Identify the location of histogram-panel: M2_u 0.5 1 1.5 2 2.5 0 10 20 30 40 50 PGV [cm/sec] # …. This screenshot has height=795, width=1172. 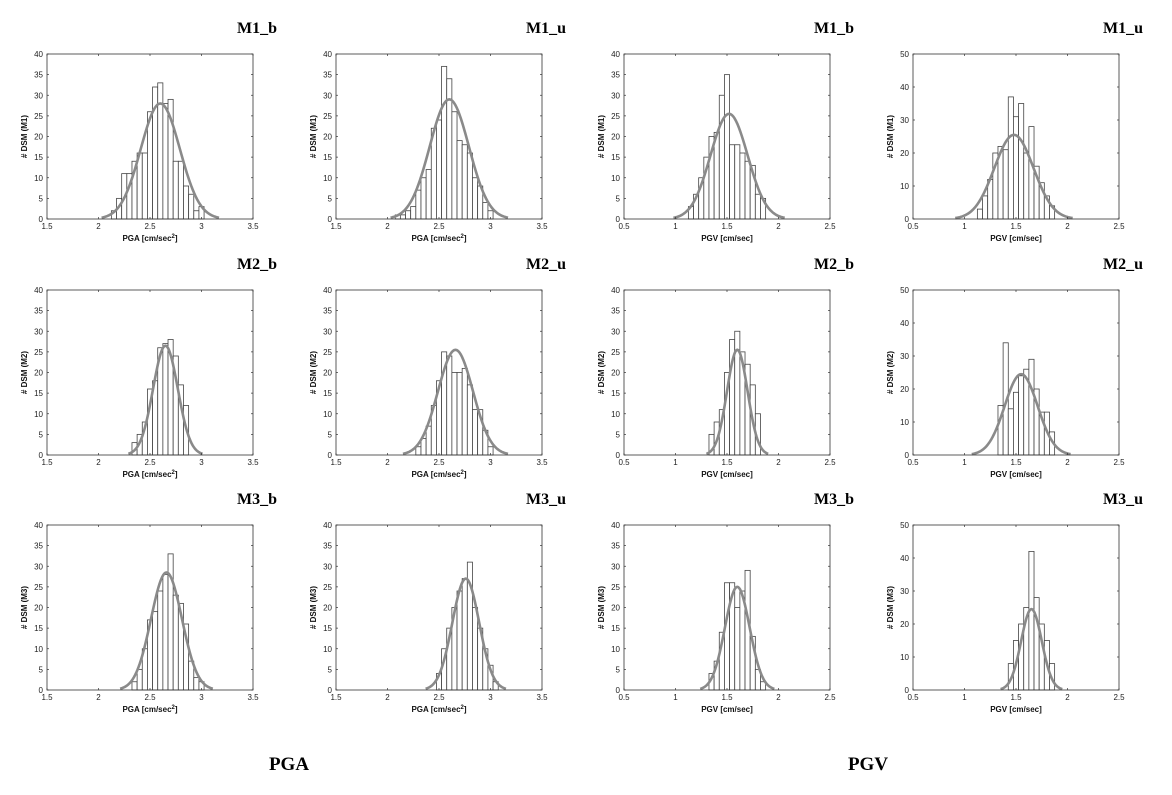
(1014, 367).